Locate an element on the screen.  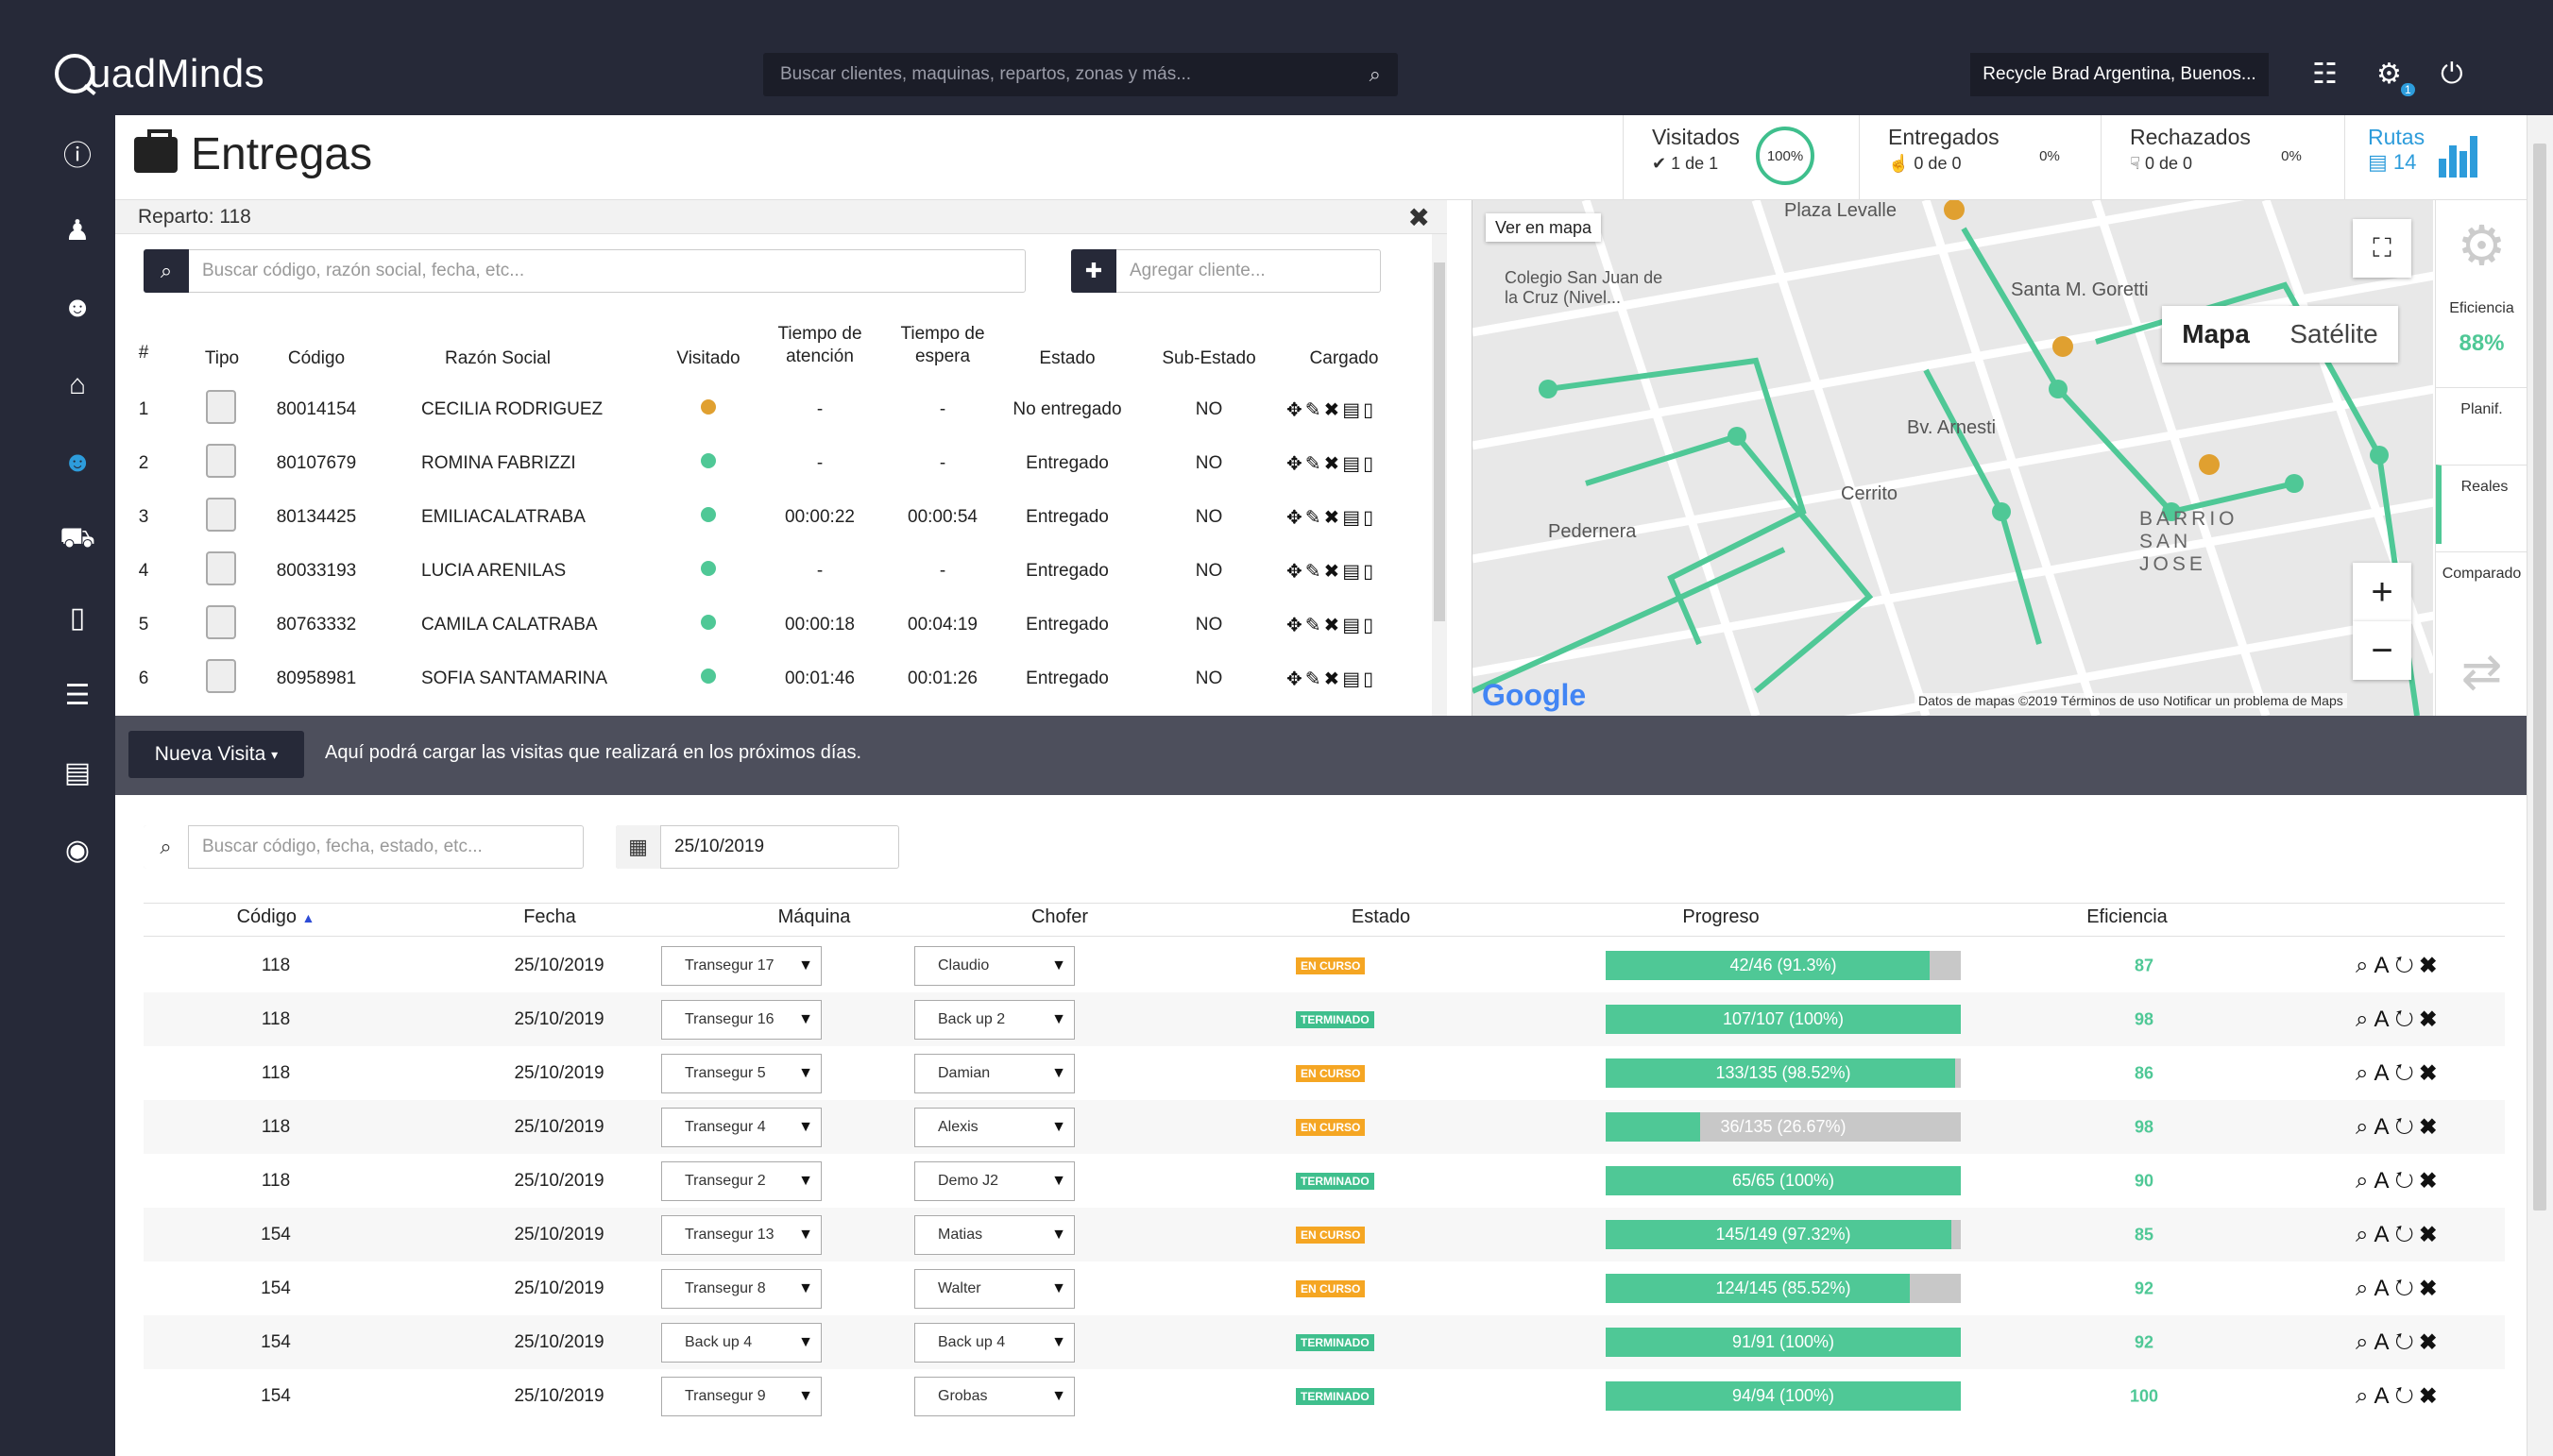
maquina-select: Transegur 8 ▼ is located at coordinates (741, 1289).